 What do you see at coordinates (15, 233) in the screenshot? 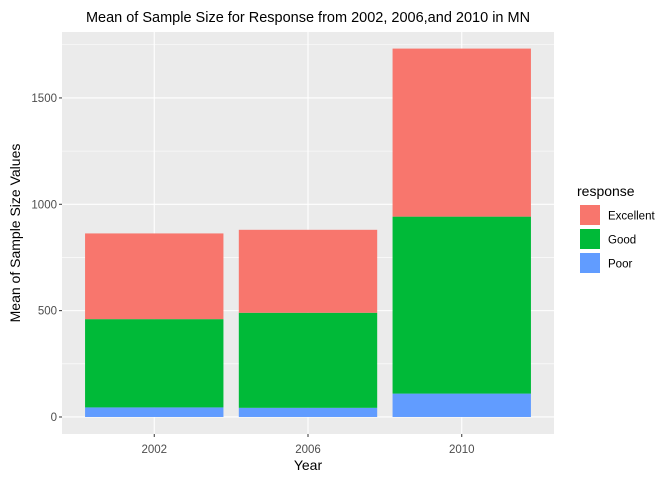
I see `y-axis-title: Mean of Sample Size Values` at bounding box center [15, 233].